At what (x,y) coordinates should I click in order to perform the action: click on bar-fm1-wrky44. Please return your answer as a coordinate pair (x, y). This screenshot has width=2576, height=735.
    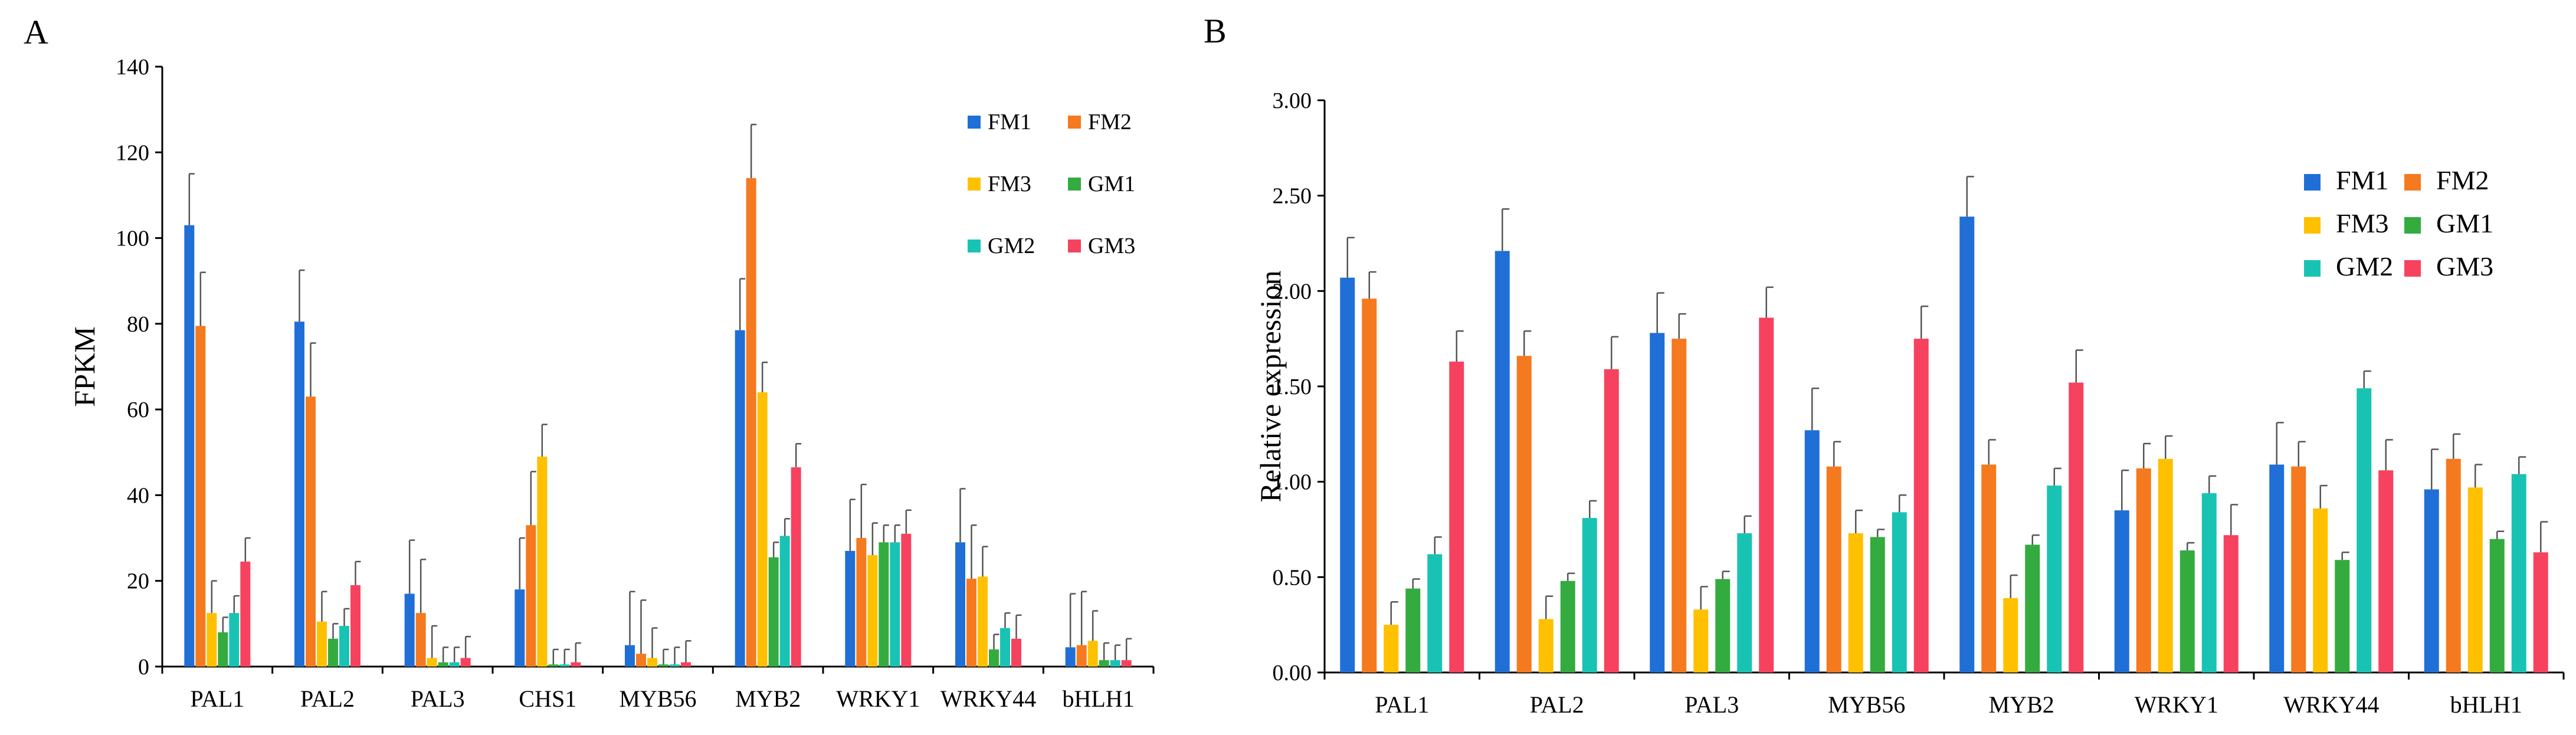
    Looking at the image, I should click on (2277, 568).